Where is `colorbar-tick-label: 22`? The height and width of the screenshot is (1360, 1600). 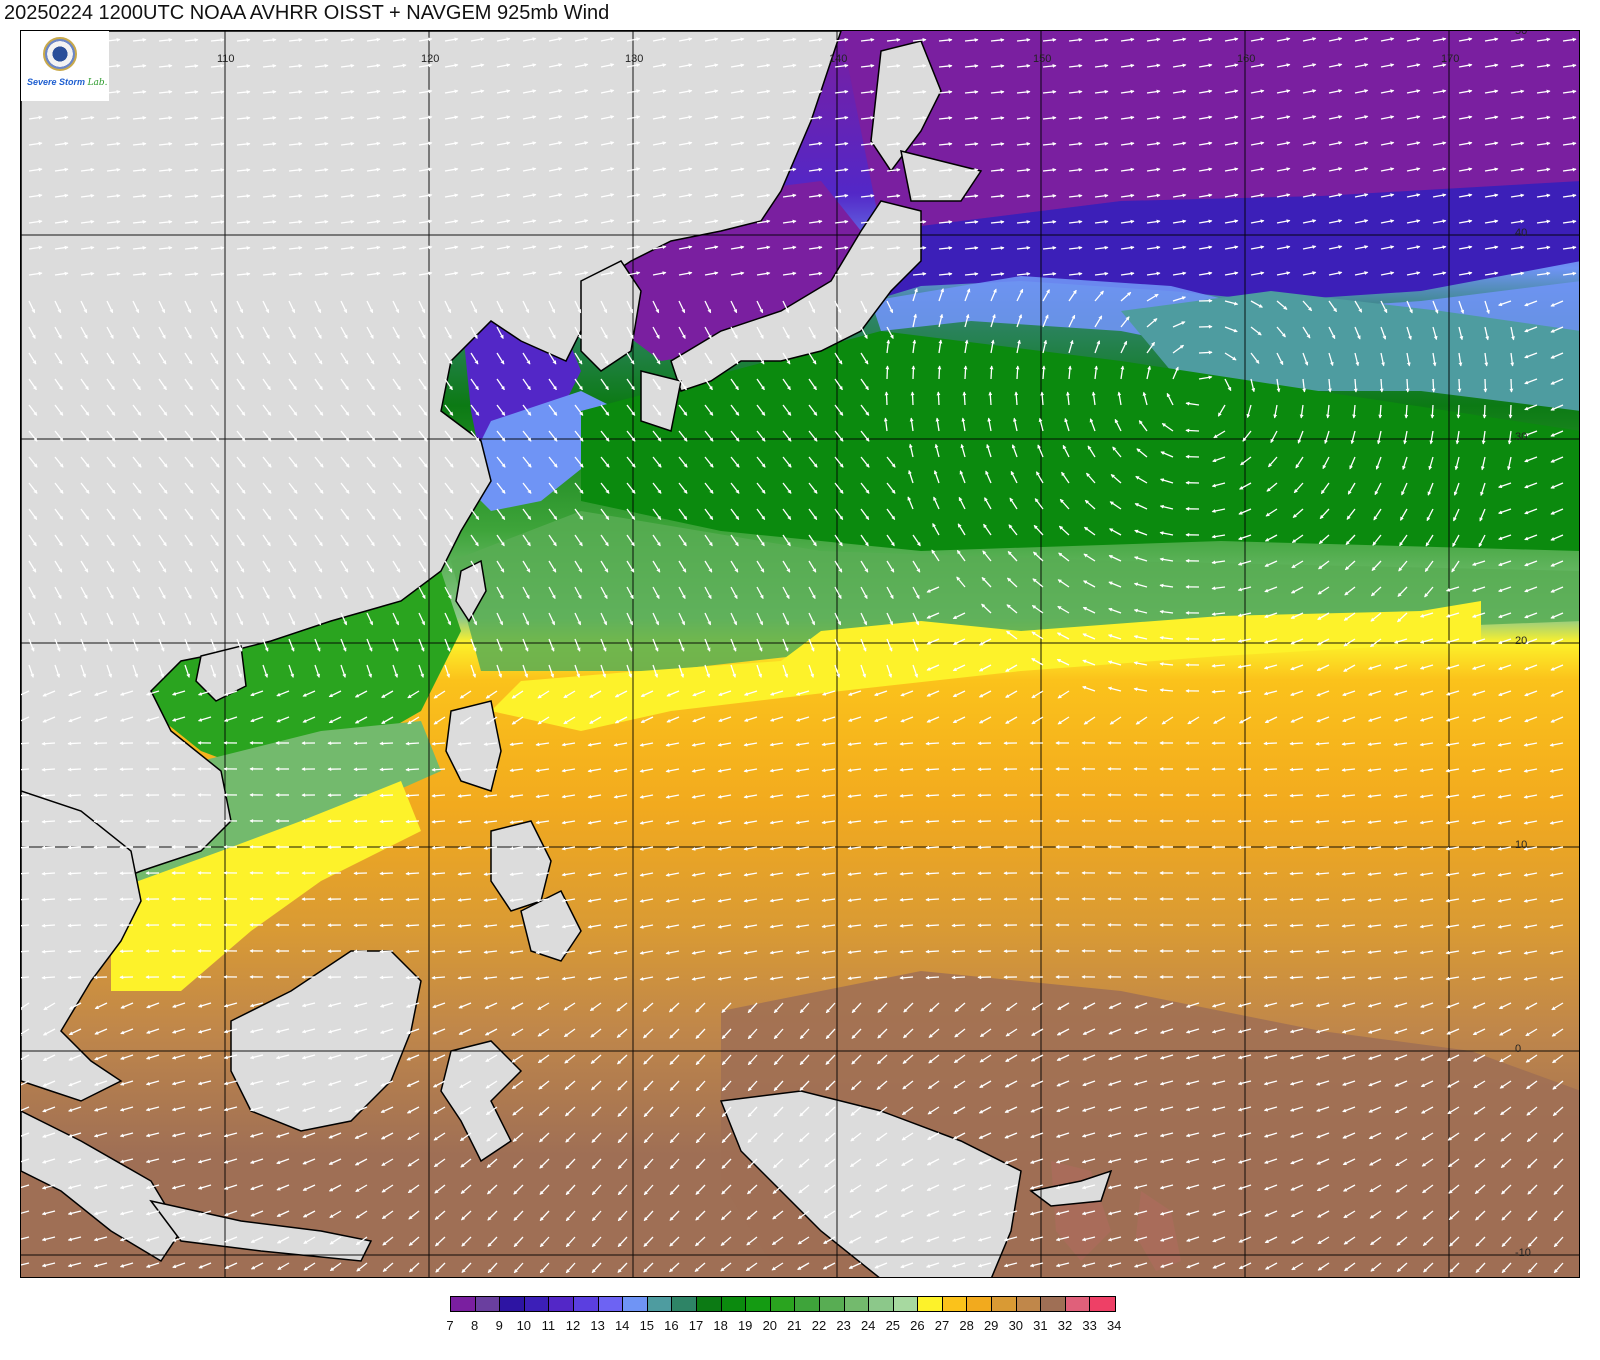 colorbar-tick-label: 22 is located at coordinates (819, 1325).